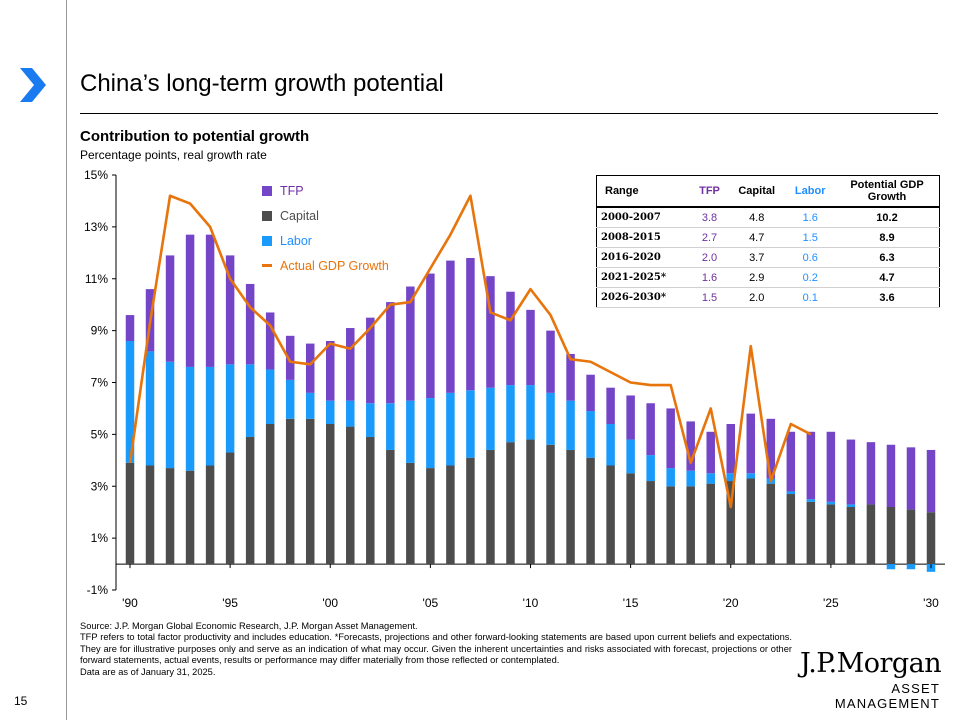 This screenshot has height=720, width=960. I want to click on table-row: 2021-2025* 1.6 2.9 0.2 4.7, so click(768, 277).